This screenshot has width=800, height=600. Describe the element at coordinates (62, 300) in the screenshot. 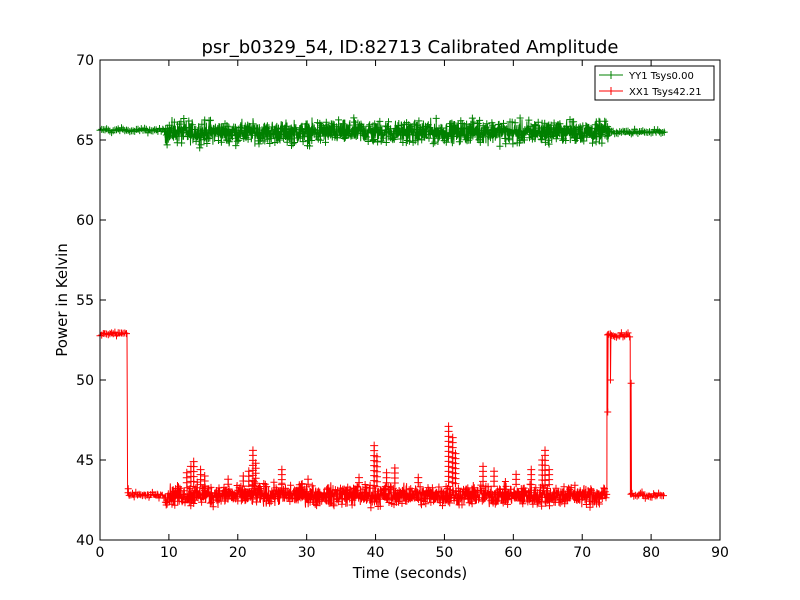

I see `y-axis-label: Power in Kelvin` at that location.